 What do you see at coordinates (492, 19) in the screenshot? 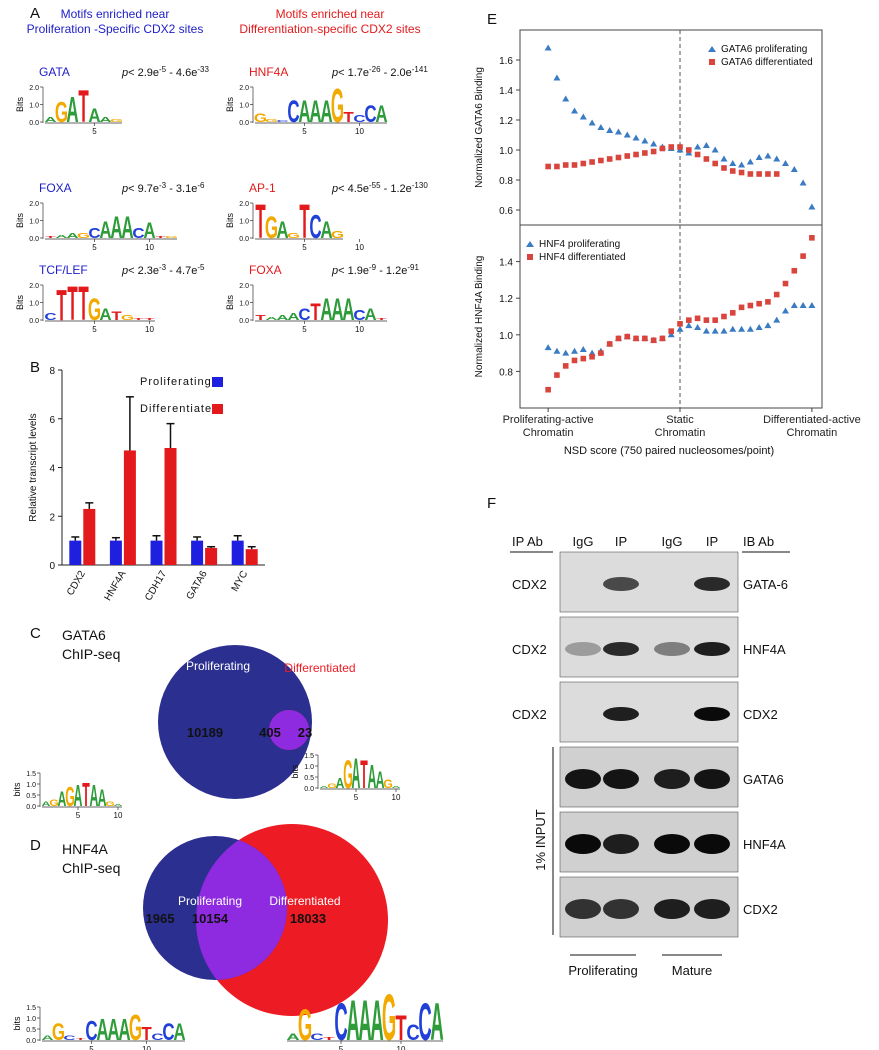
I see `panel-label: E` at bounding box center [492, 19].